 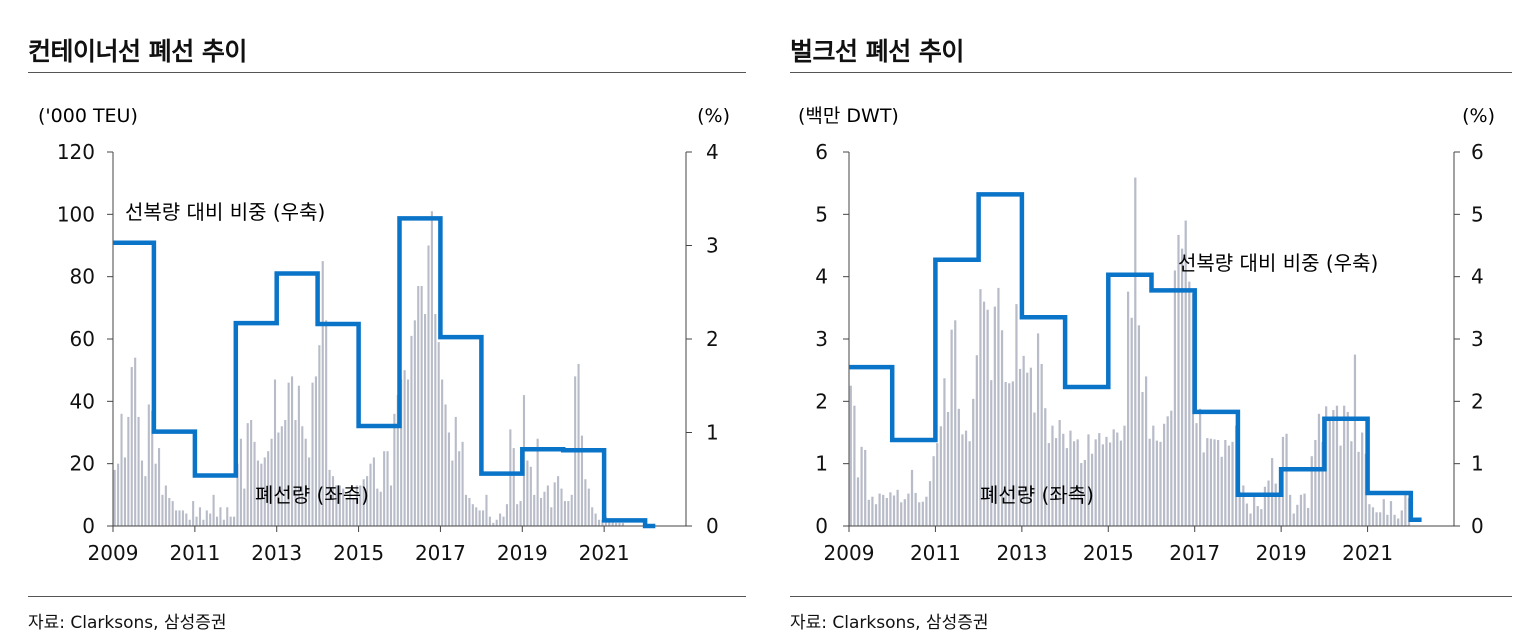 What do you see at coordinates (821, 464) in the screenshot?
I see `left-tick-label: 1` at bounding box center [821, 464].